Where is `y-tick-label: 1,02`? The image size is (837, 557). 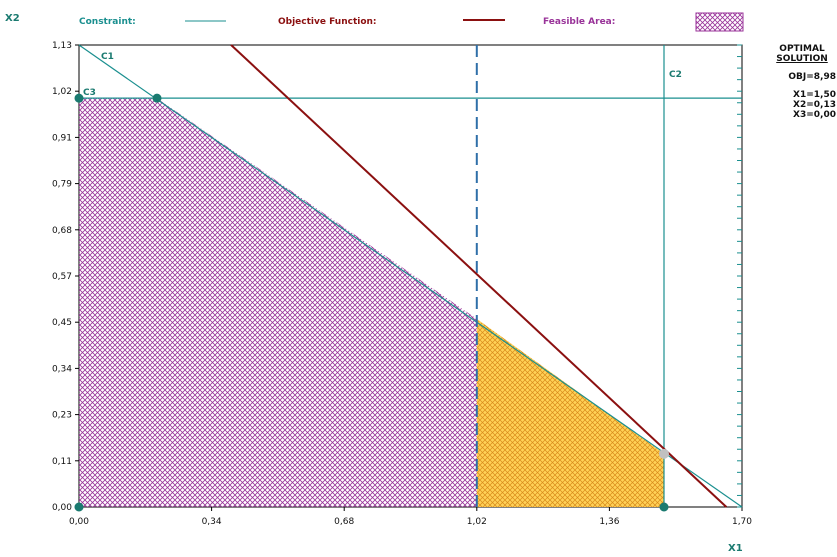 y-tick-label: 1,02 is located at coordinates (62, 92).